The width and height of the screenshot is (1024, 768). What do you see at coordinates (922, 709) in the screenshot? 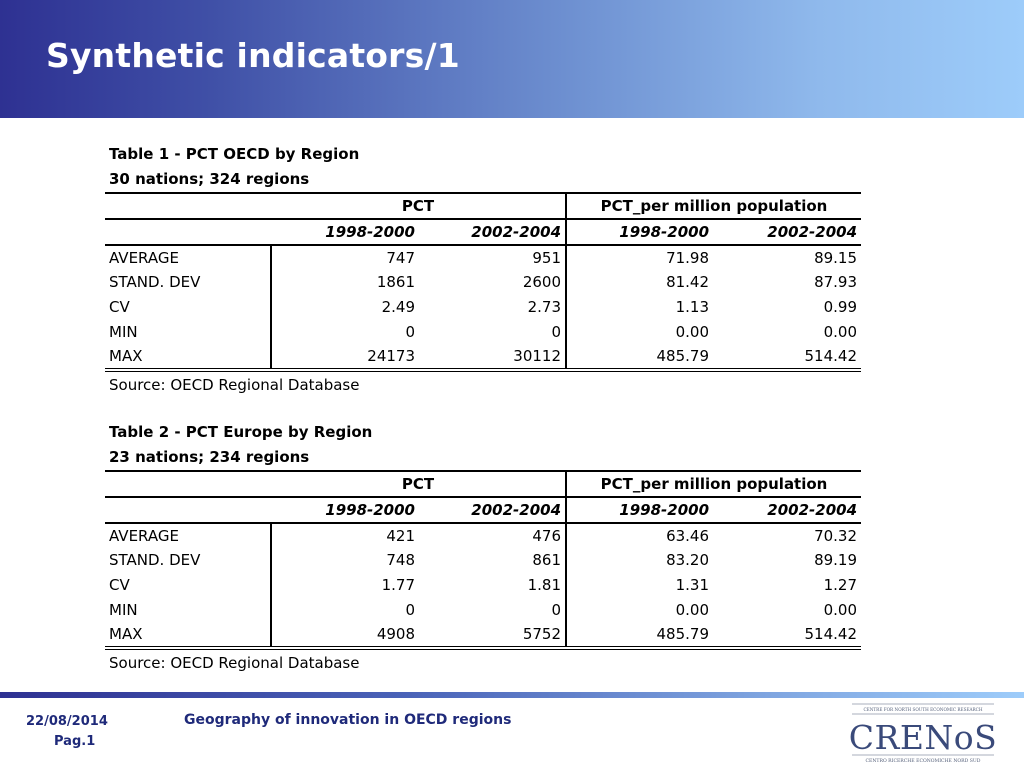
I see `logo-top-text: CENTRE FOR NORTH SOUTH ECONOMIC RESEARCH` at bounding box center [922, 709].